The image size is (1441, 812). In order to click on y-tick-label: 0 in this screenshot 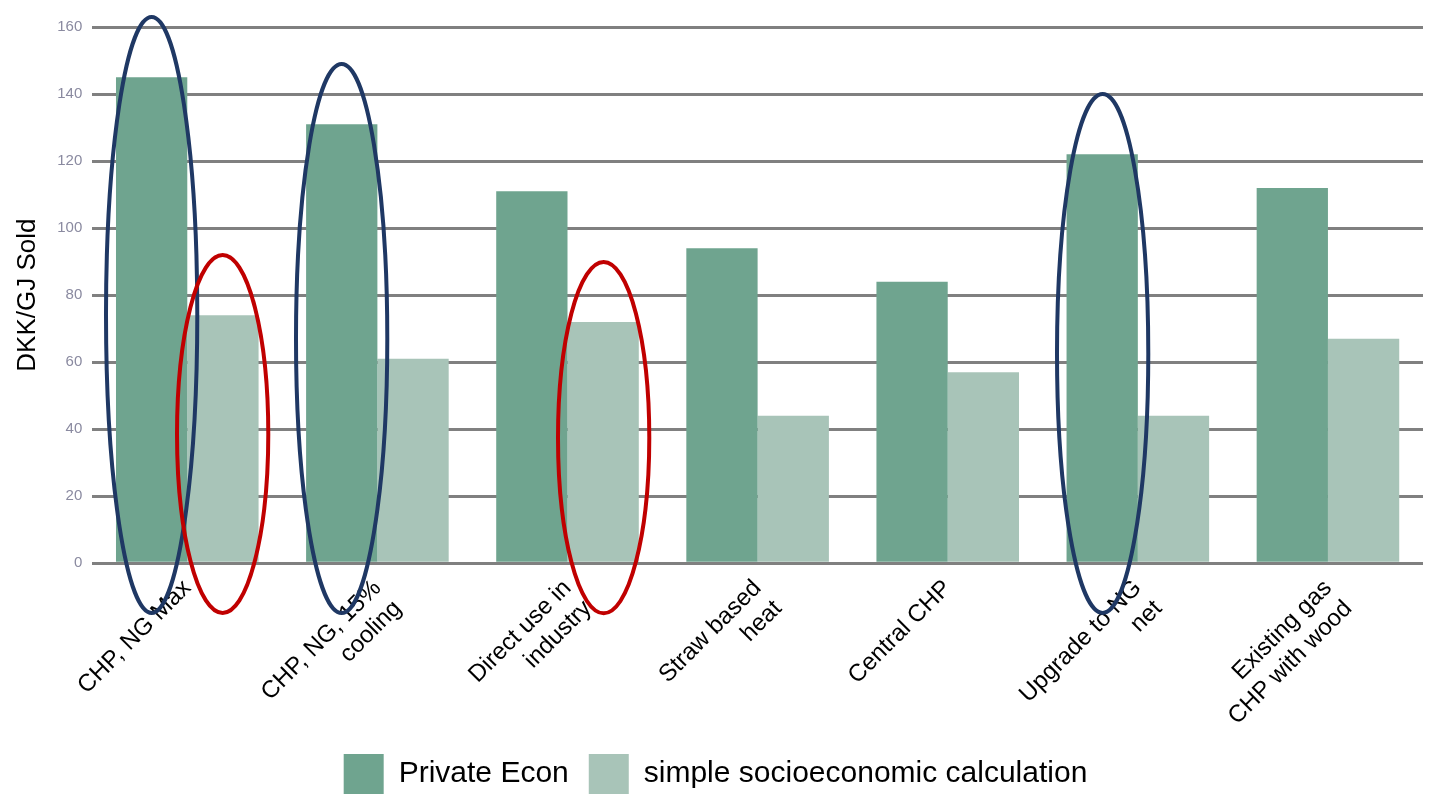, I will do `click(78, 562)`.